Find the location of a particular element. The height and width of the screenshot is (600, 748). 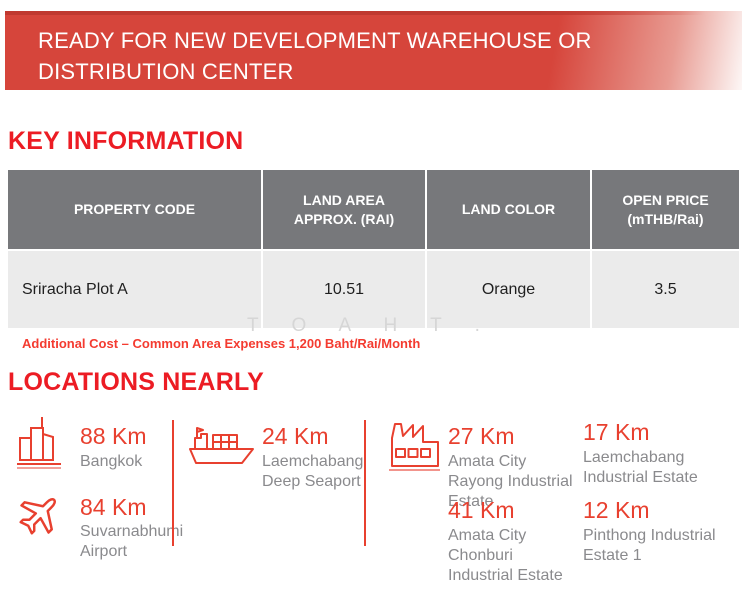

table-header-property-code: PROPERTY CODE is located at coordinates (134, 209).